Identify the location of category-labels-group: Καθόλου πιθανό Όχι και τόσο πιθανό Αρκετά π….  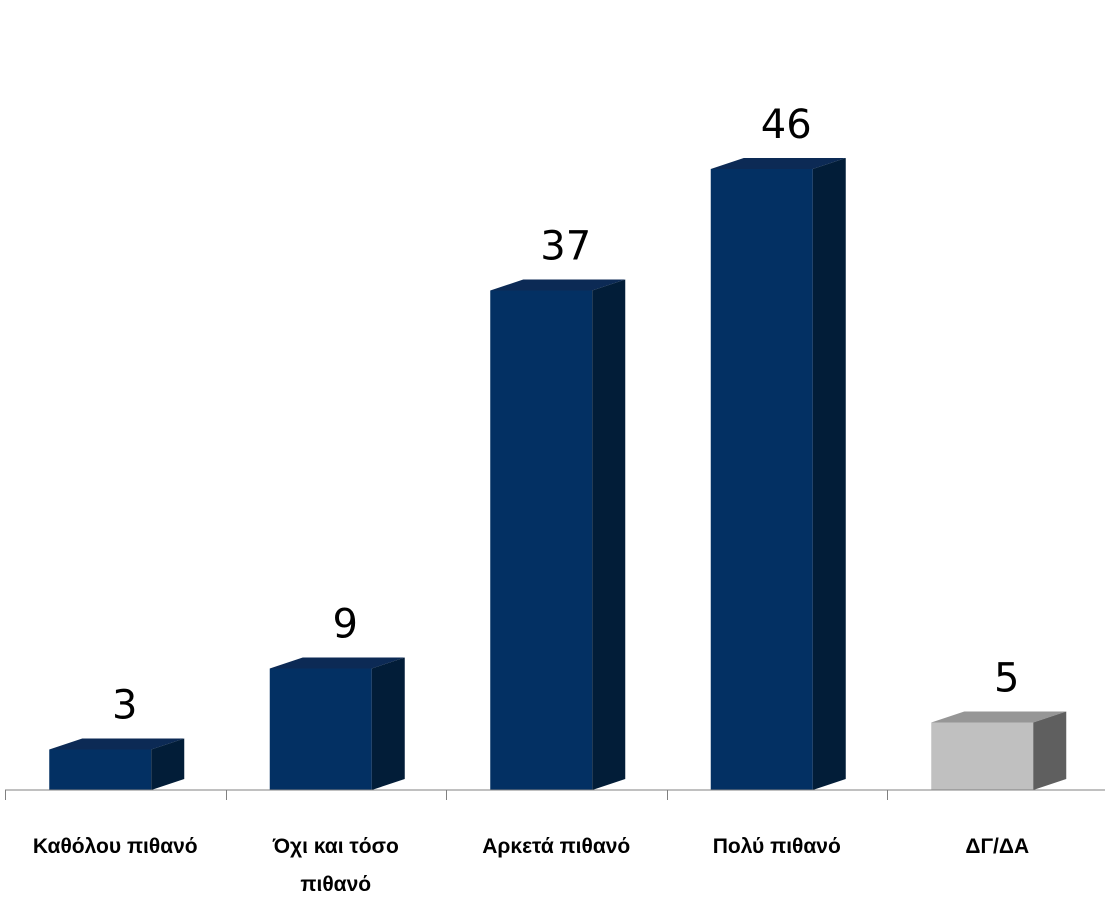
(531, 865).